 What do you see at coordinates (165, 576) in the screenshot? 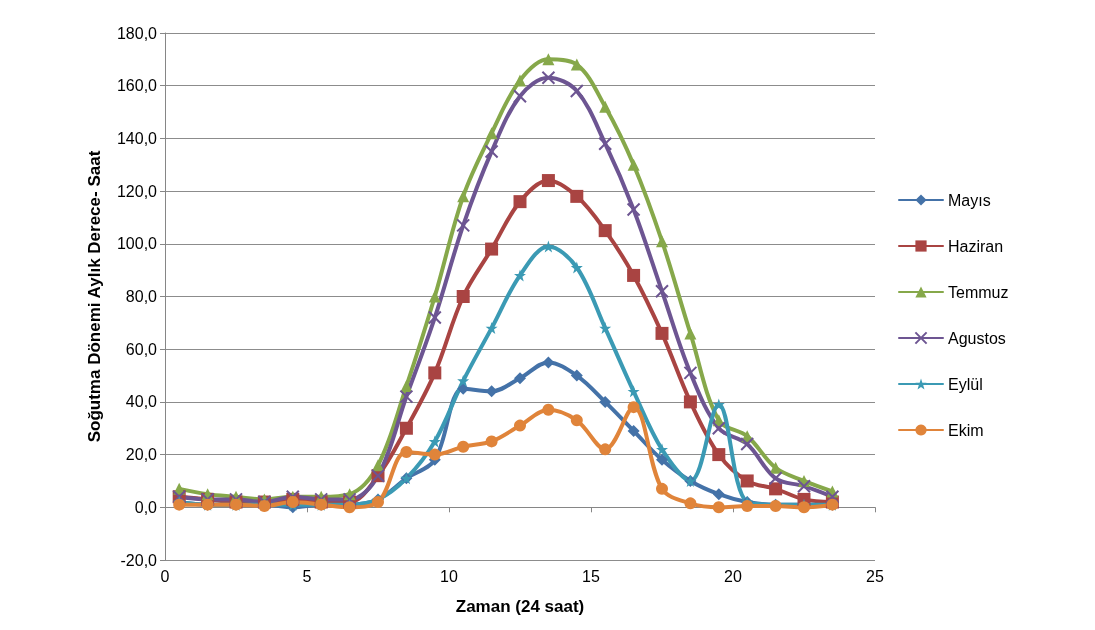
I see `x-tick-label: 0` at bounding box center [165, 576].